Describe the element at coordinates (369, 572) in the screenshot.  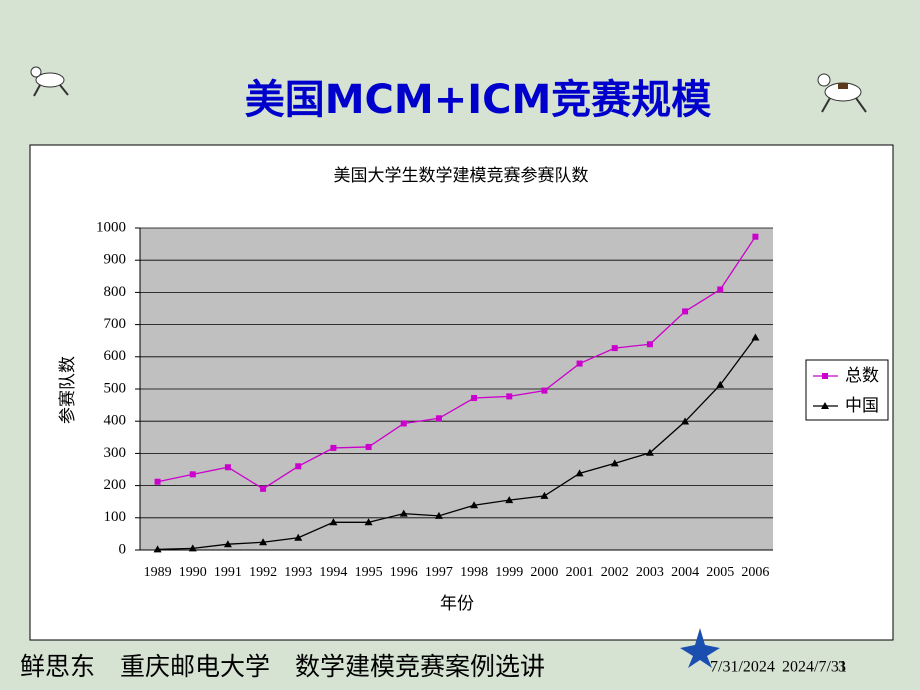
I see `x-tick-label: 1995` at that location.